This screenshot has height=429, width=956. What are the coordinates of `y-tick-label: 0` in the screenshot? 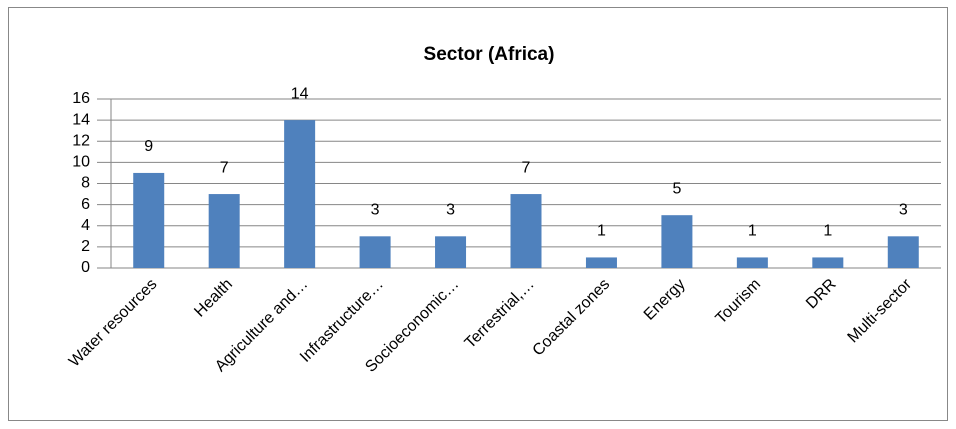 It's located at (85, 267).